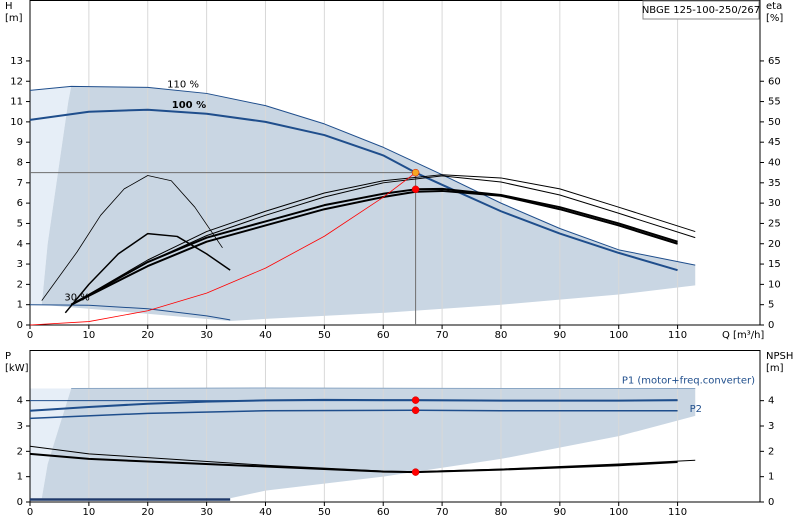  Describe the element at coordinates (183, 84) in the screenshot. I see `curve-label: 110 %` at that location.